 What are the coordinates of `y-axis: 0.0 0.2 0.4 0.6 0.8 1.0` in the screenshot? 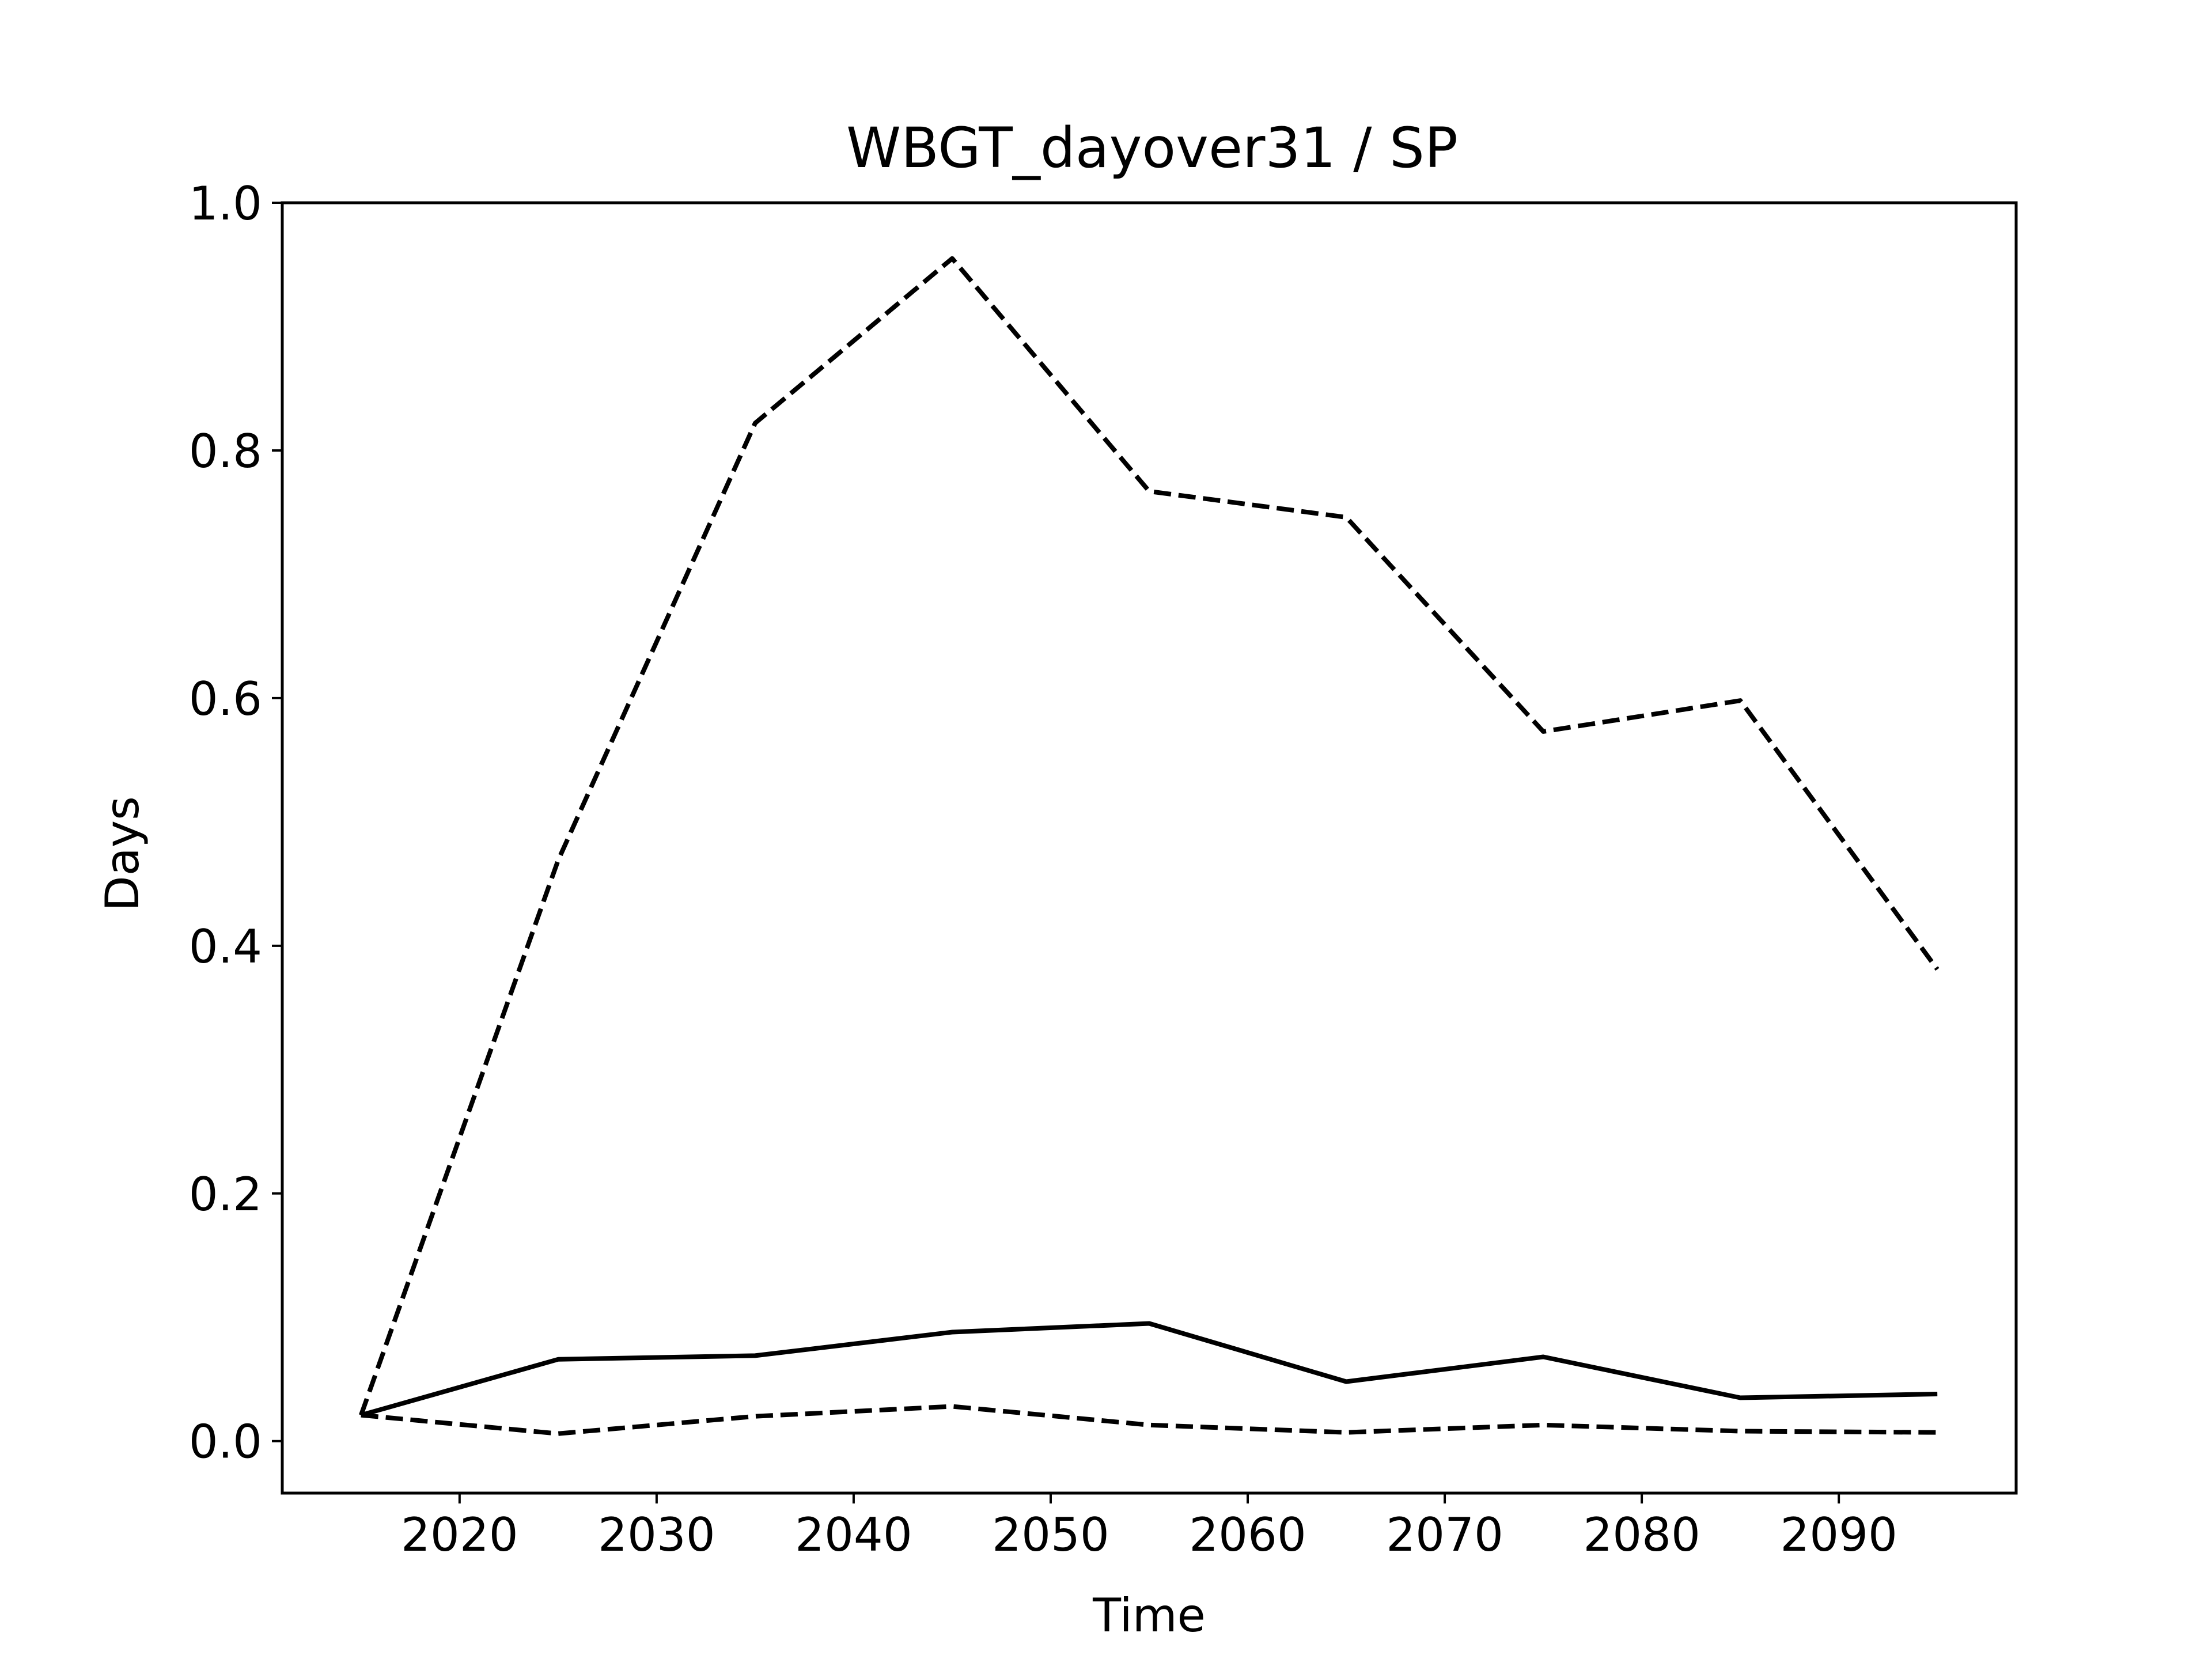 It's located at (235, 823).